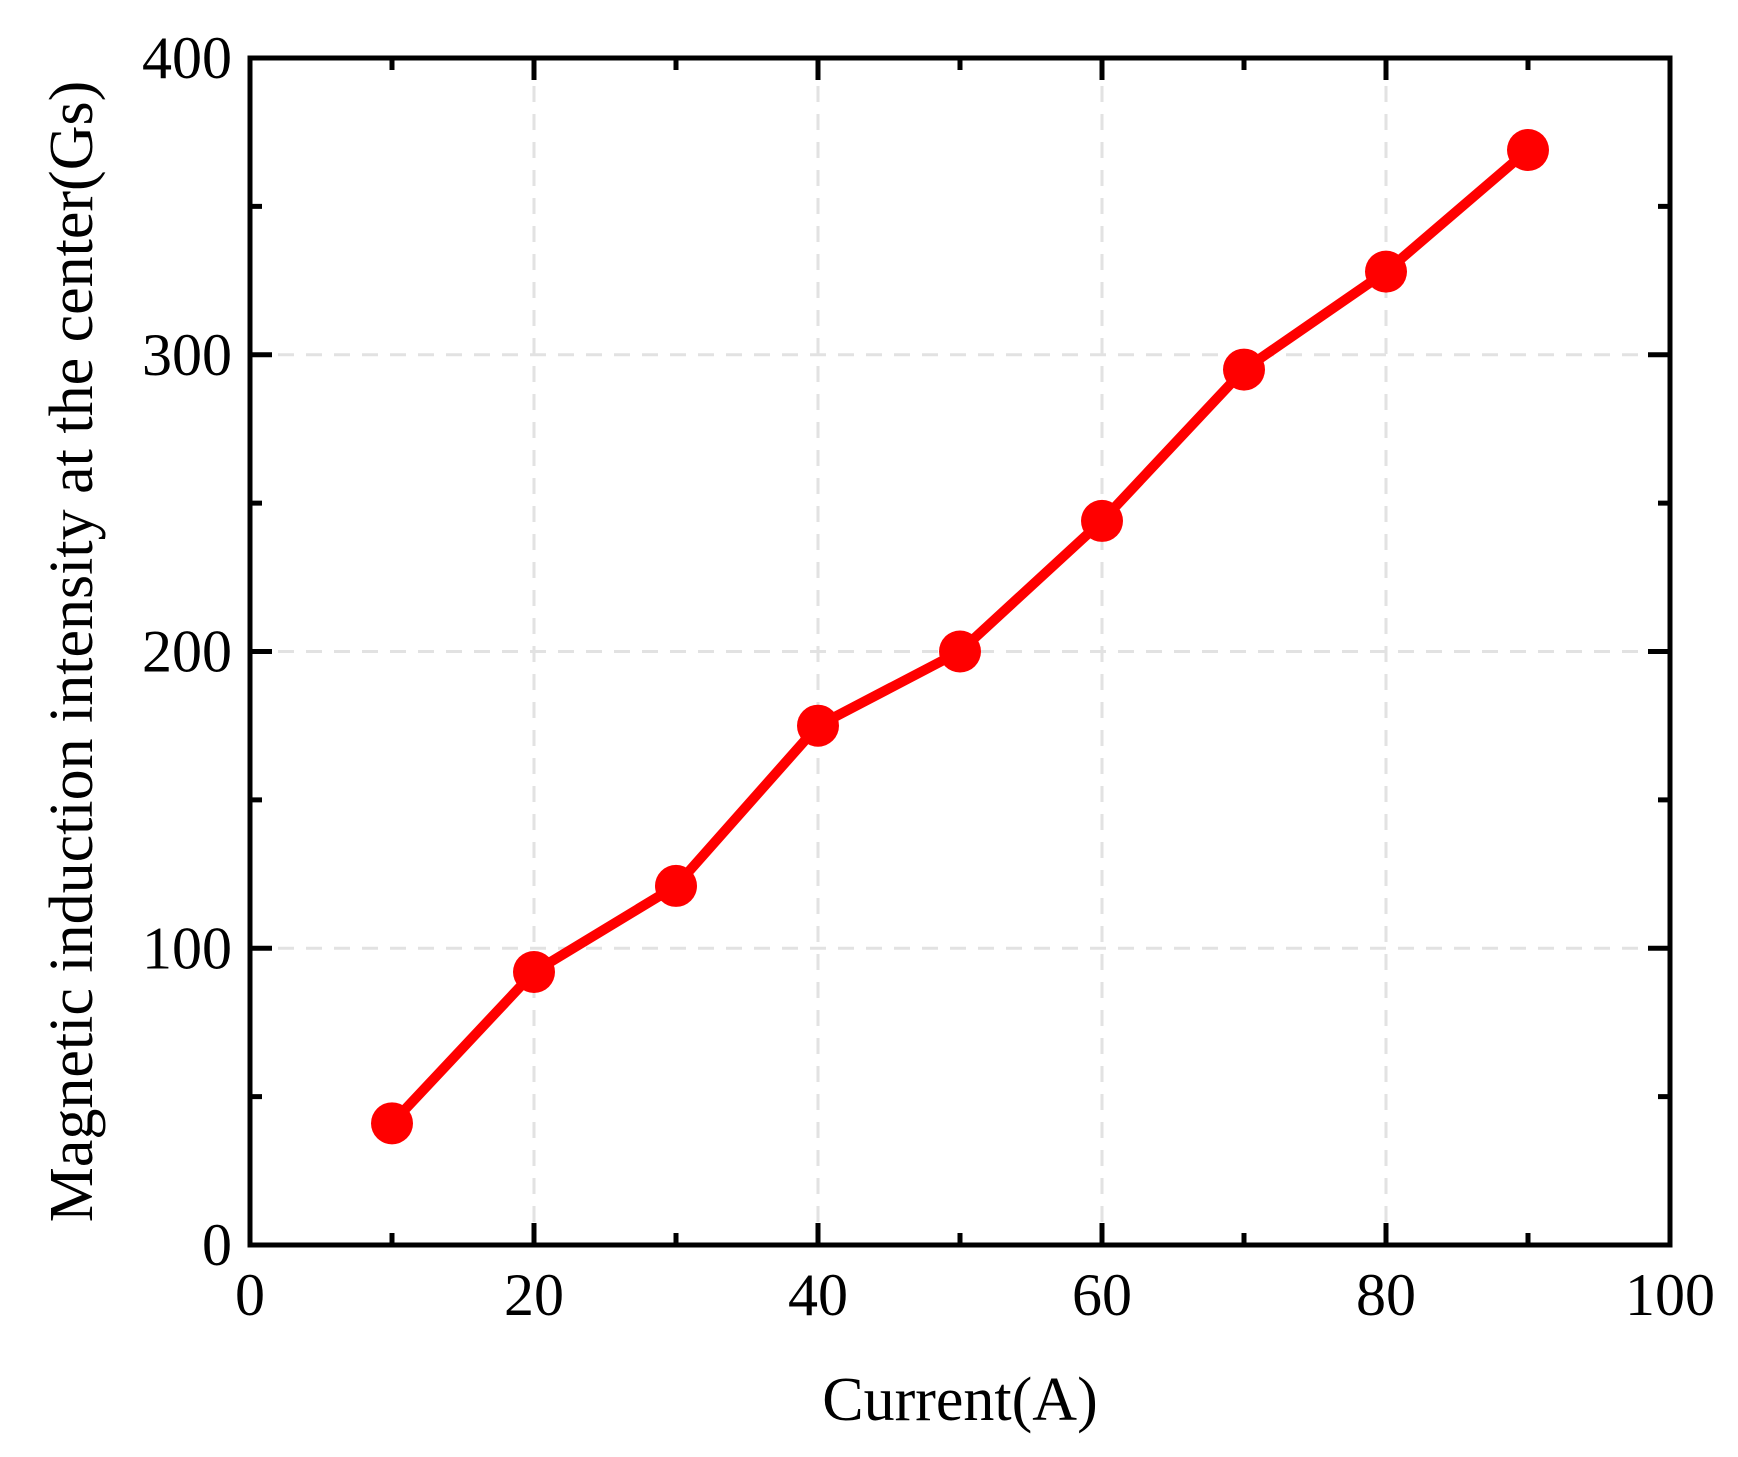  Describe the element at coordinates (1386, 1295) in the screenshot. I see `x-tick-label: 80` at that location.